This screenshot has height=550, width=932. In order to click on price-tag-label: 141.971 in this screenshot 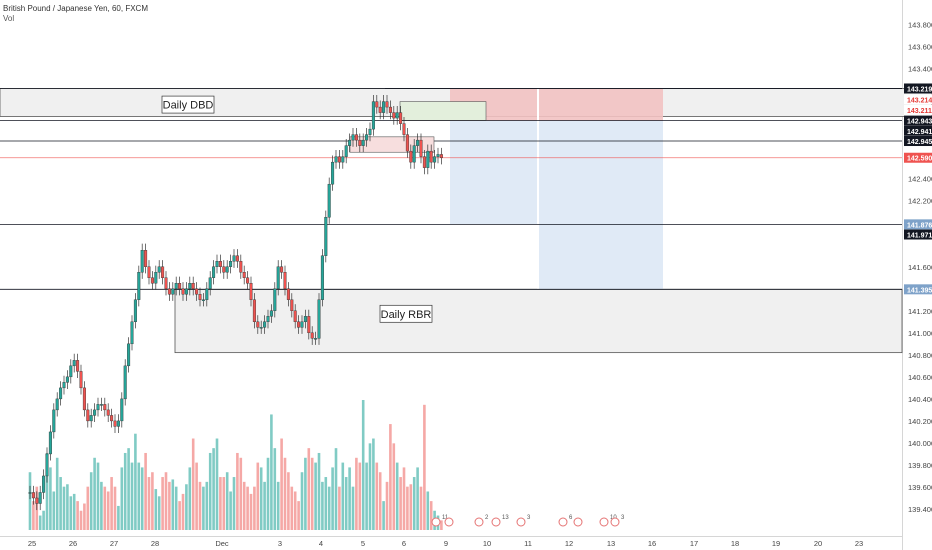, I will do `click(919, 235)`.